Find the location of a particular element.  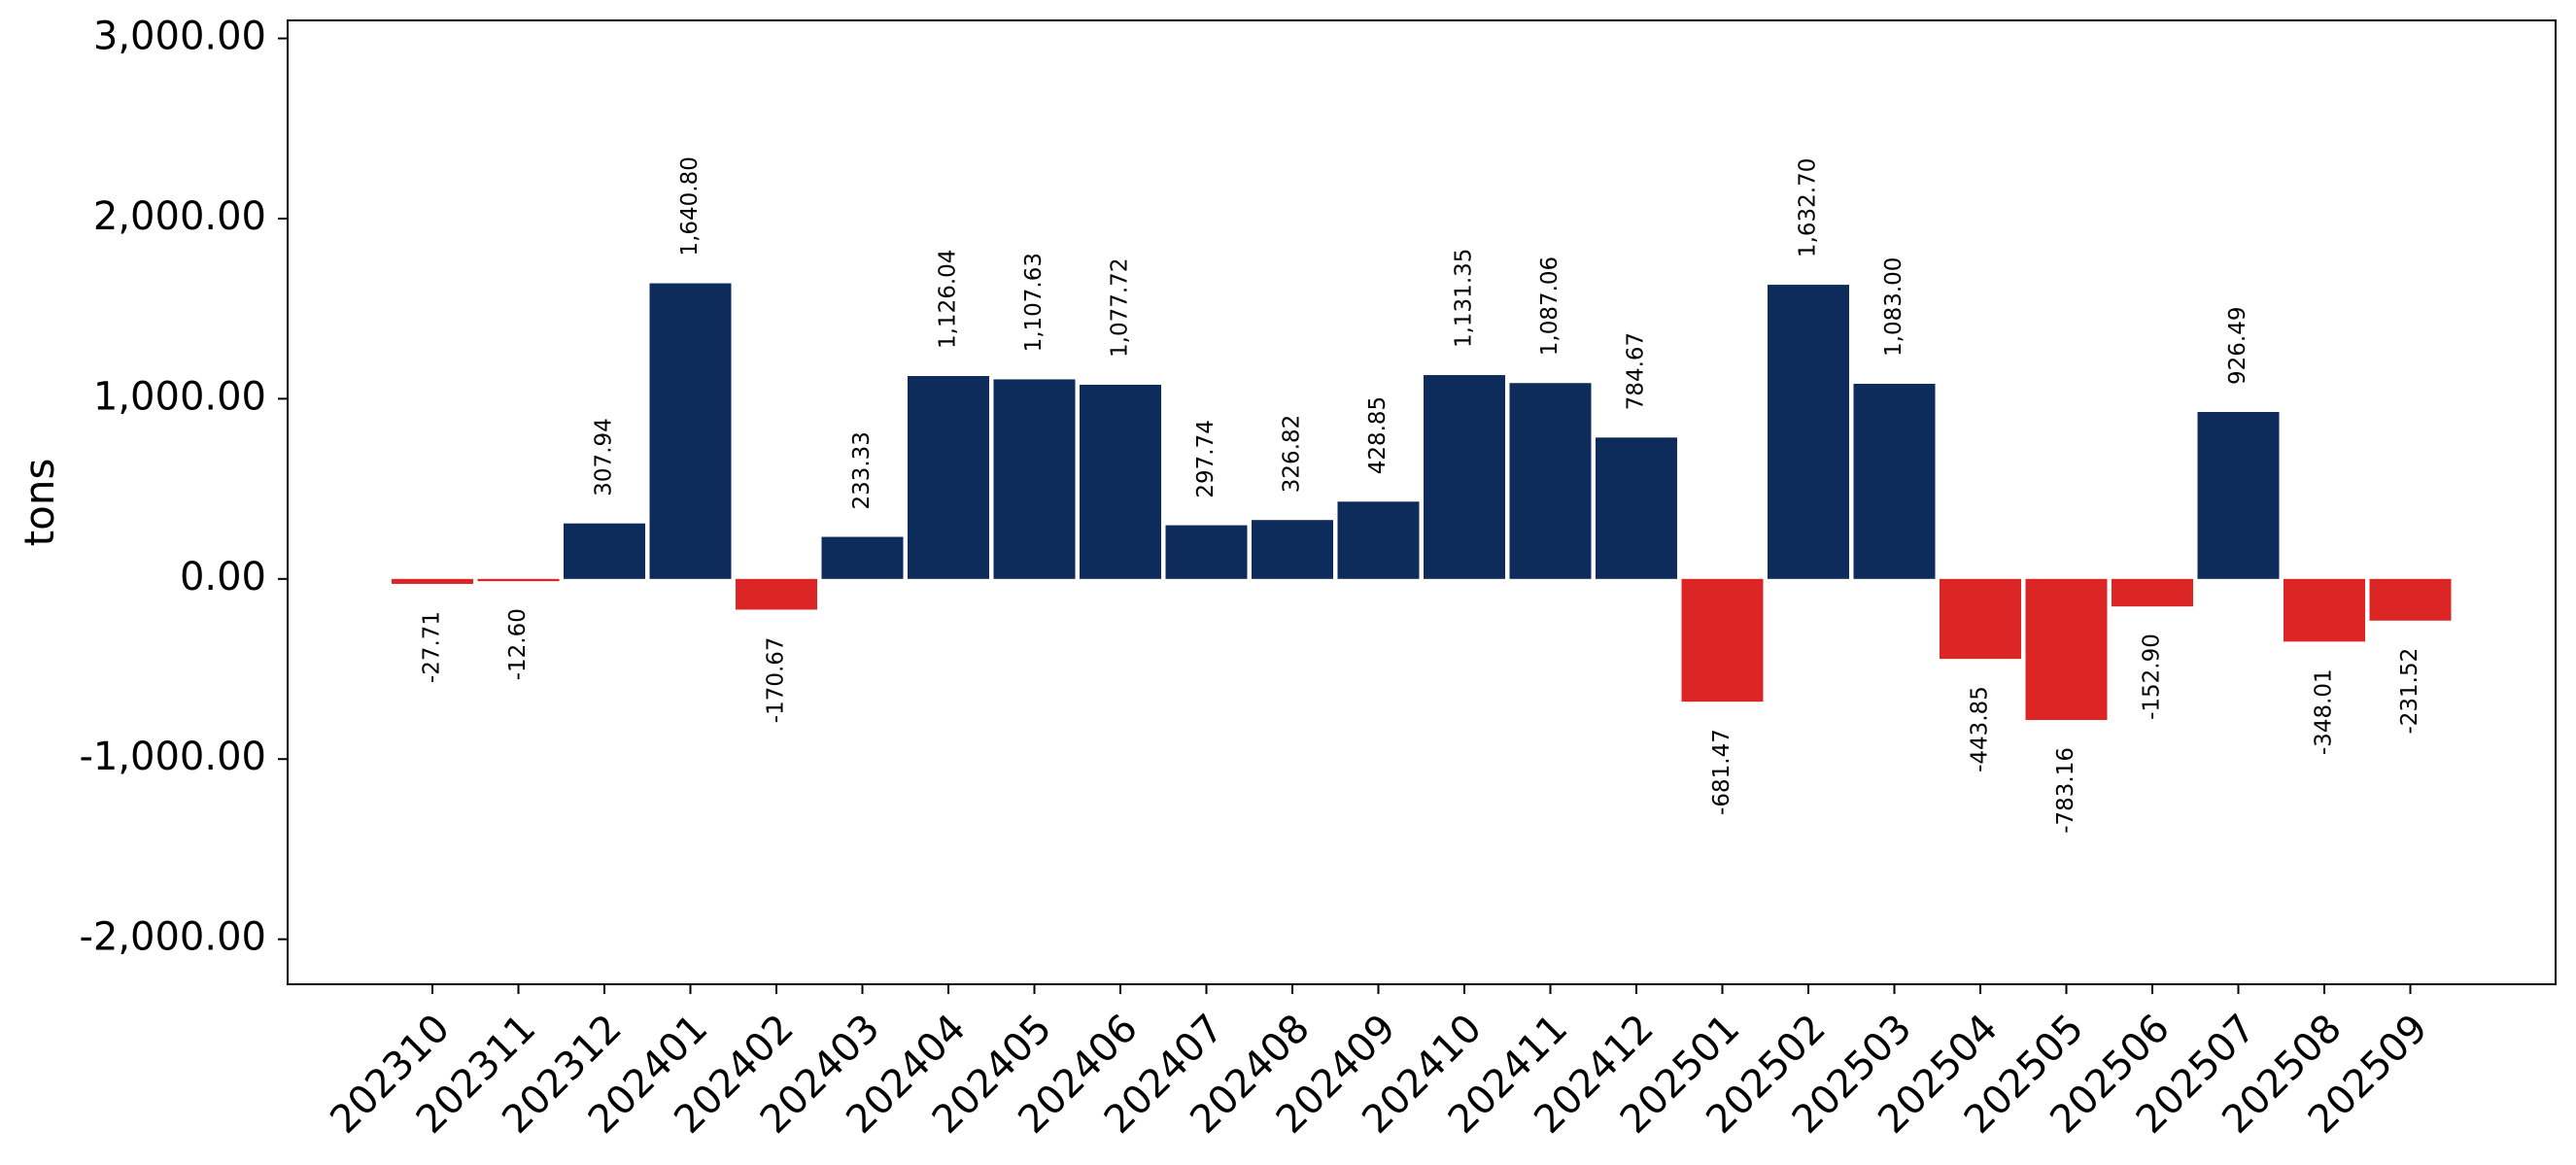

data-label-202408: 326.82 is located at coordinates (1293, 454).